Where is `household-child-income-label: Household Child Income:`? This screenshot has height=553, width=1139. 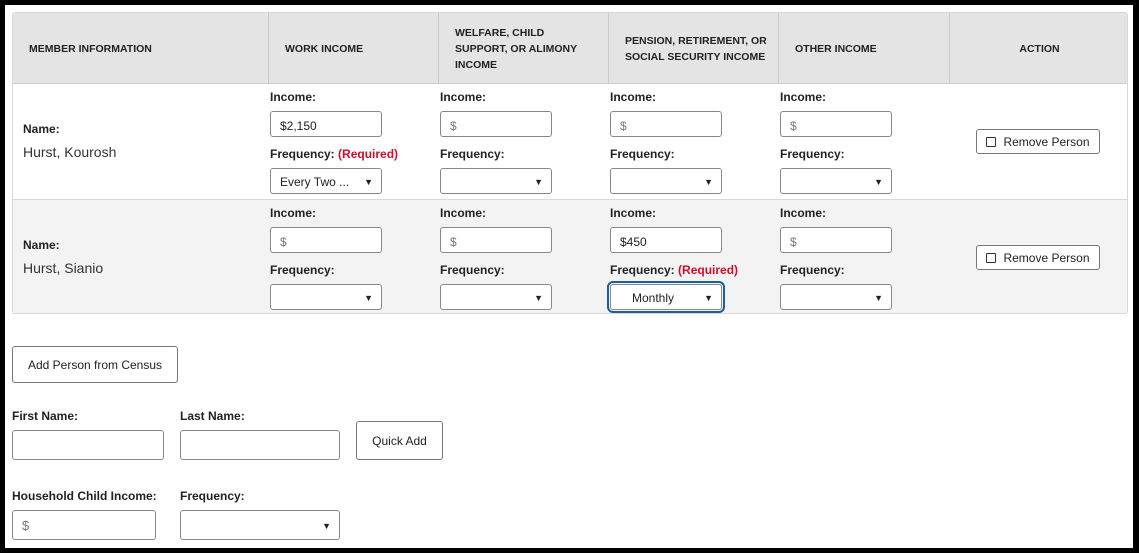 household-child-income-label: Household Child Income: is located at coordinates (84, 496).